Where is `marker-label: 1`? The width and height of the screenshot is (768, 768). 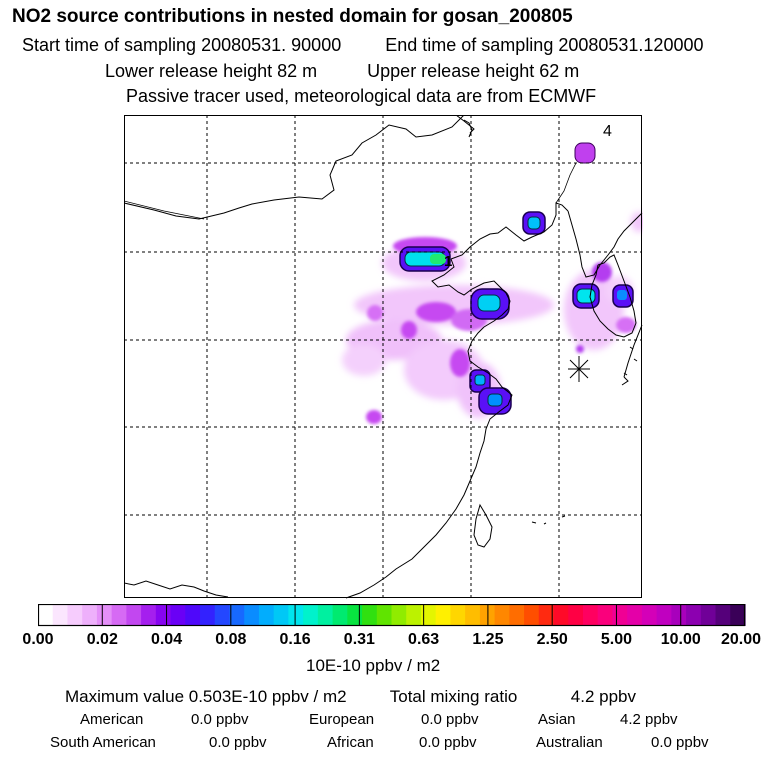
marker-label: 1 is located at coordinates (448, 261).